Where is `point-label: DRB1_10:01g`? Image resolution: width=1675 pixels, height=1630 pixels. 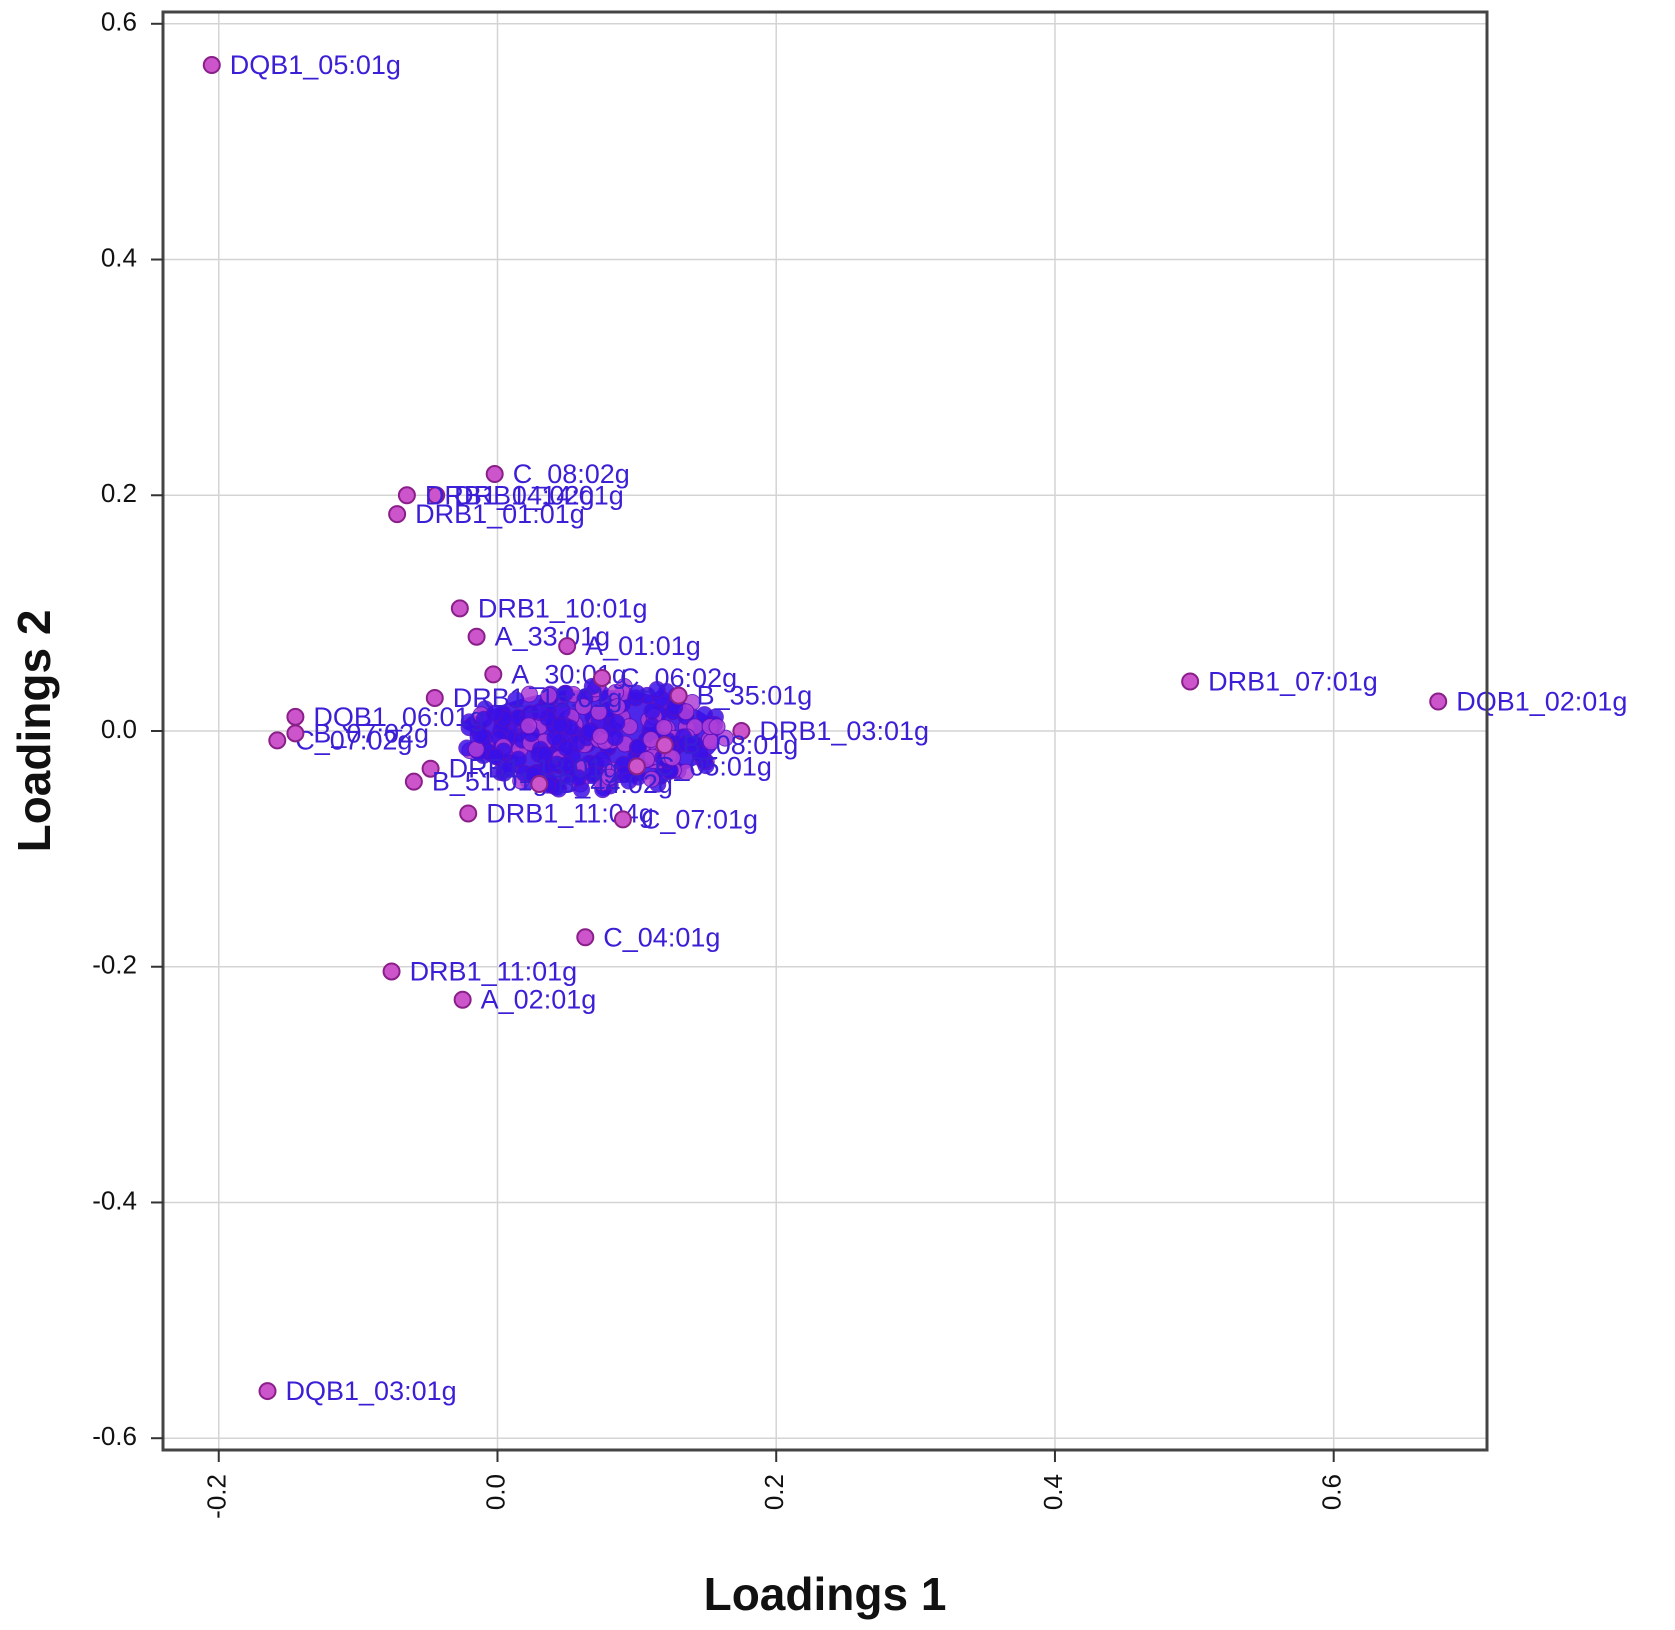
point-label: DRB1_10:01g is located at coordinates (563, 608).